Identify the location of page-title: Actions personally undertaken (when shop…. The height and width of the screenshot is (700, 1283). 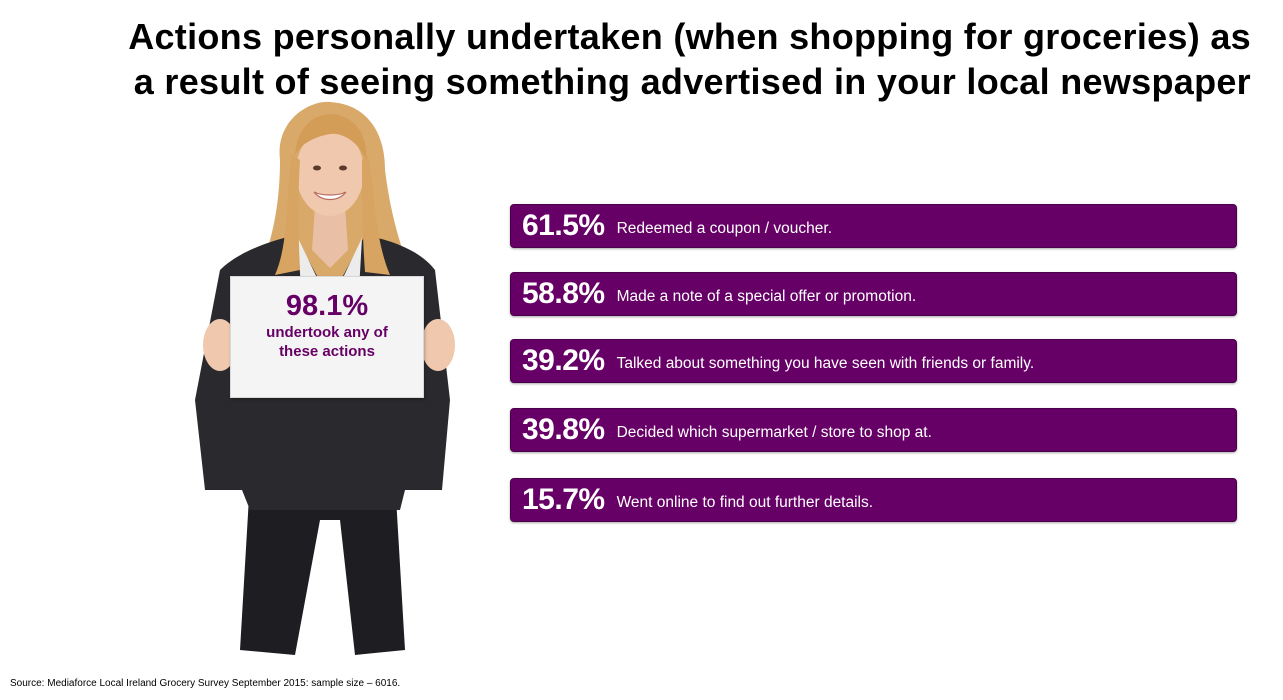
(661, 59).